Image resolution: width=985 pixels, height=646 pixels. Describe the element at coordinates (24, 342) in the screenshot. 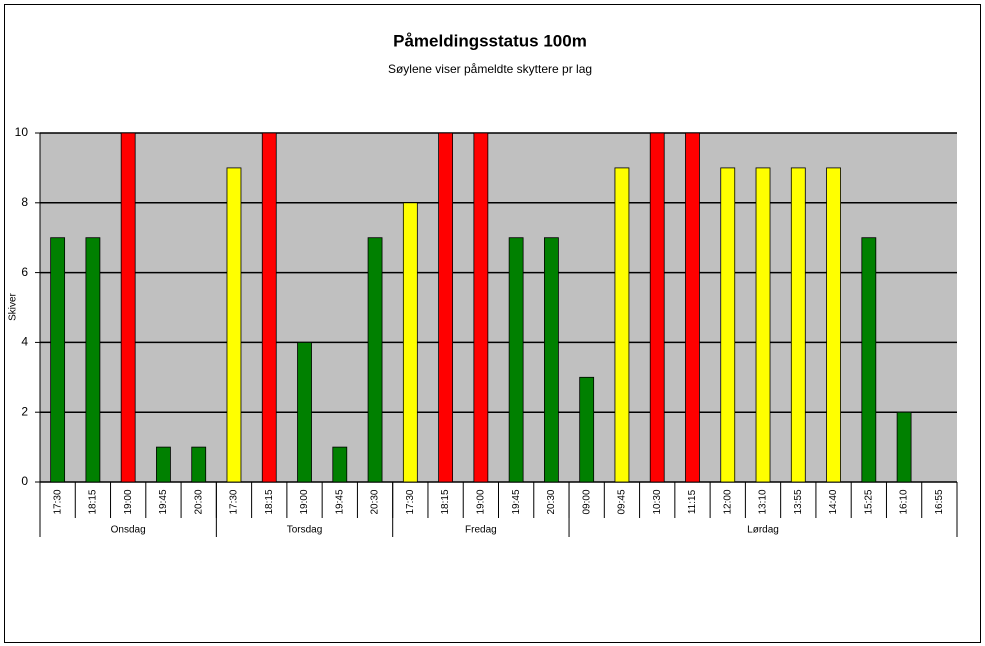

I see `y-tick-label: 4` at that location.